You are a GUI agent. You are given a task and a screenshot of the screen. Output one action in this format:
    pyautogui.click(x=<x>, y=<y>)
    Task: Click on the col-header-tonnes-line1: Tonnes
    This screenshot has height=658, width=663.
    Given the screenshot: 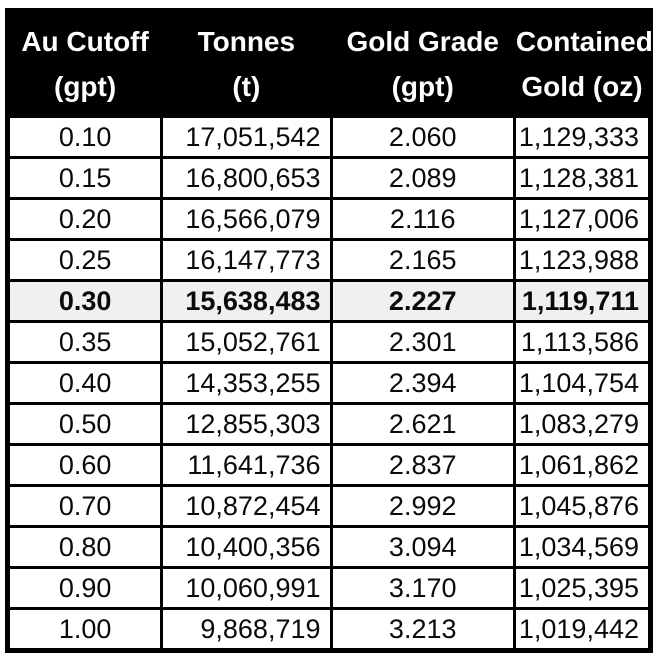 What is the action you would take?
    pyautogui.click(x=246, y=41)
    